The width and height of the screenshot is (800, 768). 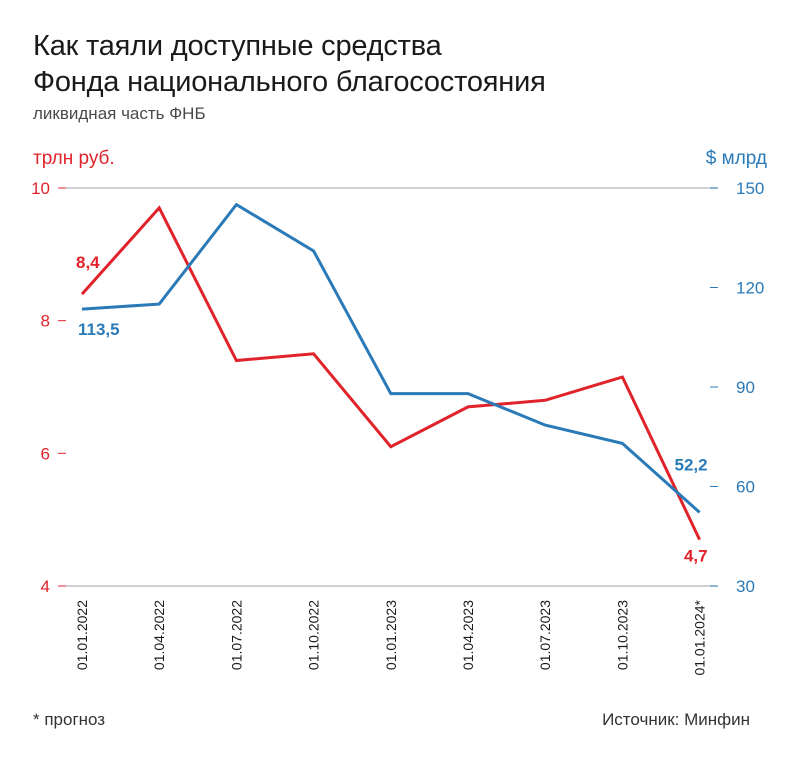 I want to click on chart-title-line-2: Фонда национального благосостояния, so click(x=289, y=82).